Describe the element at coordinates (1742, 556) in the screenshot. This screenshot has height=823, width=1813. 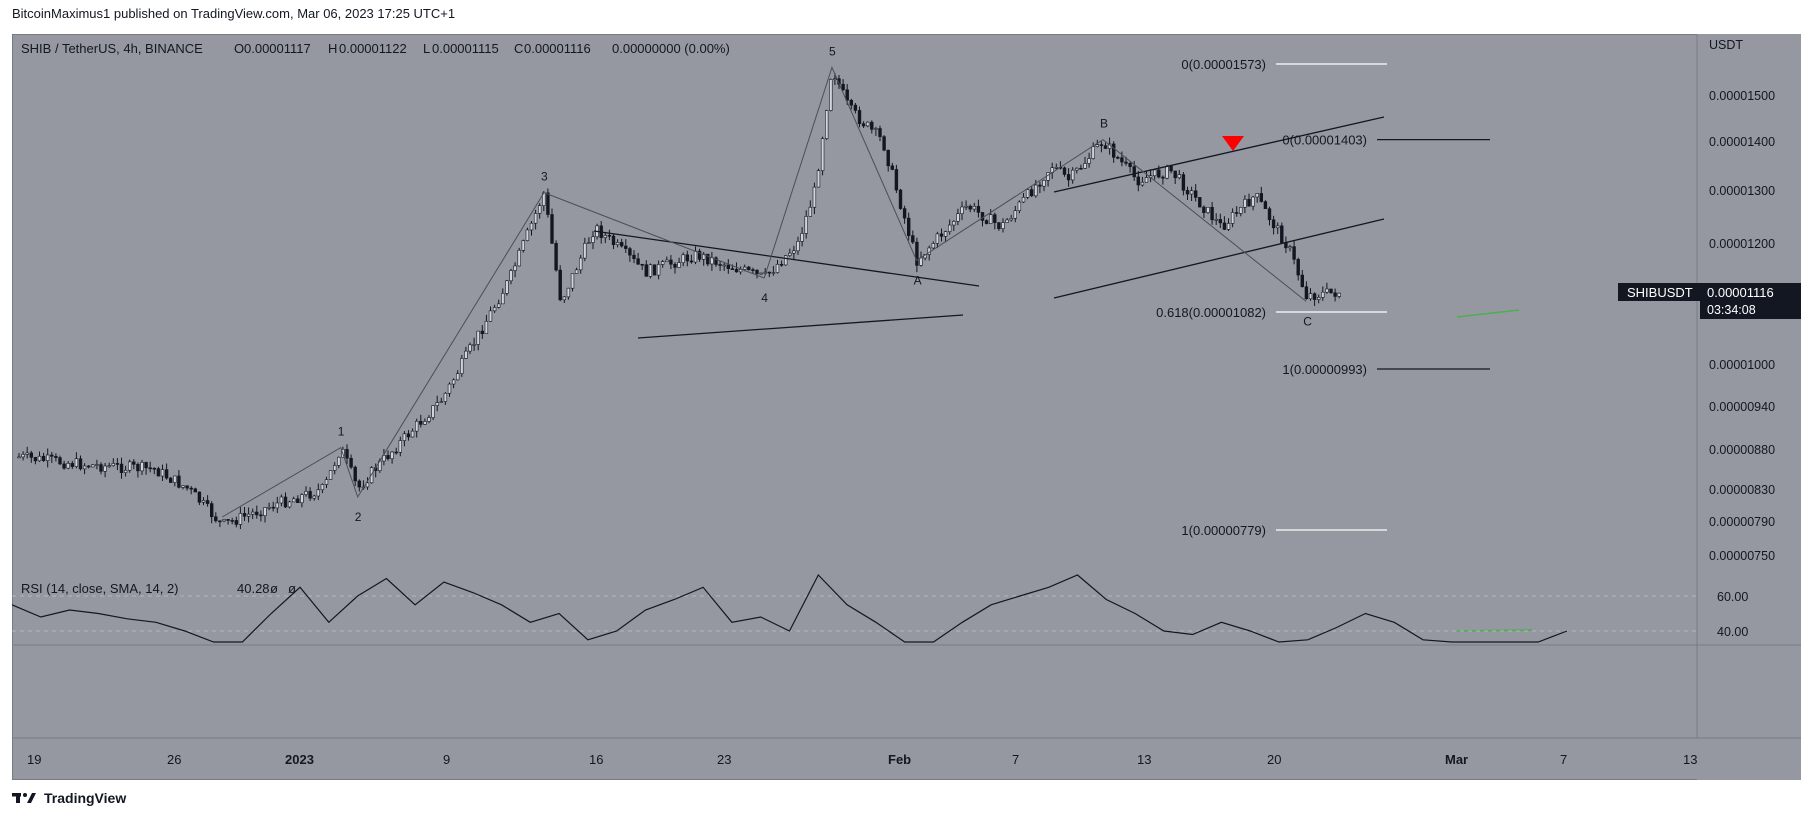
I see `price-tick-label: 0.00000750` at that location.